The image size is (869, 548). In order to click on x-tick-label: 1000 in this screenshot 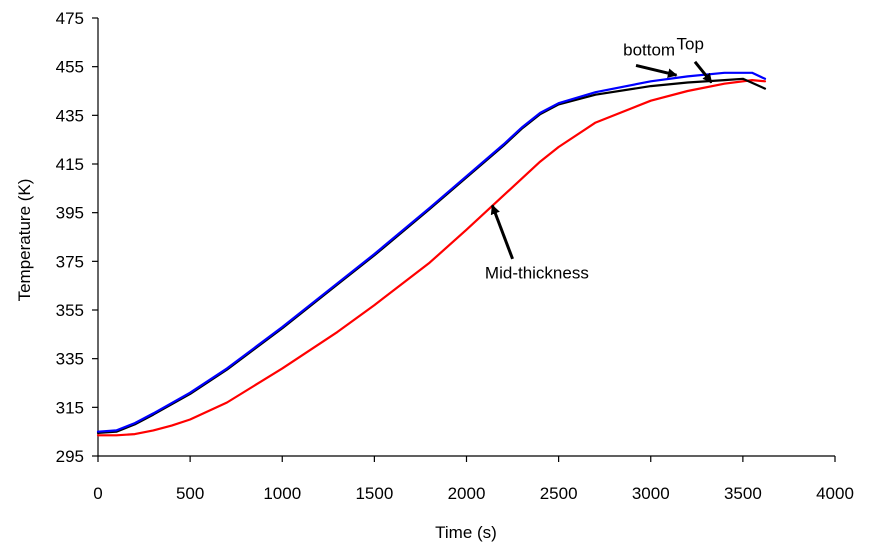, I will do `click(282, 493)`.